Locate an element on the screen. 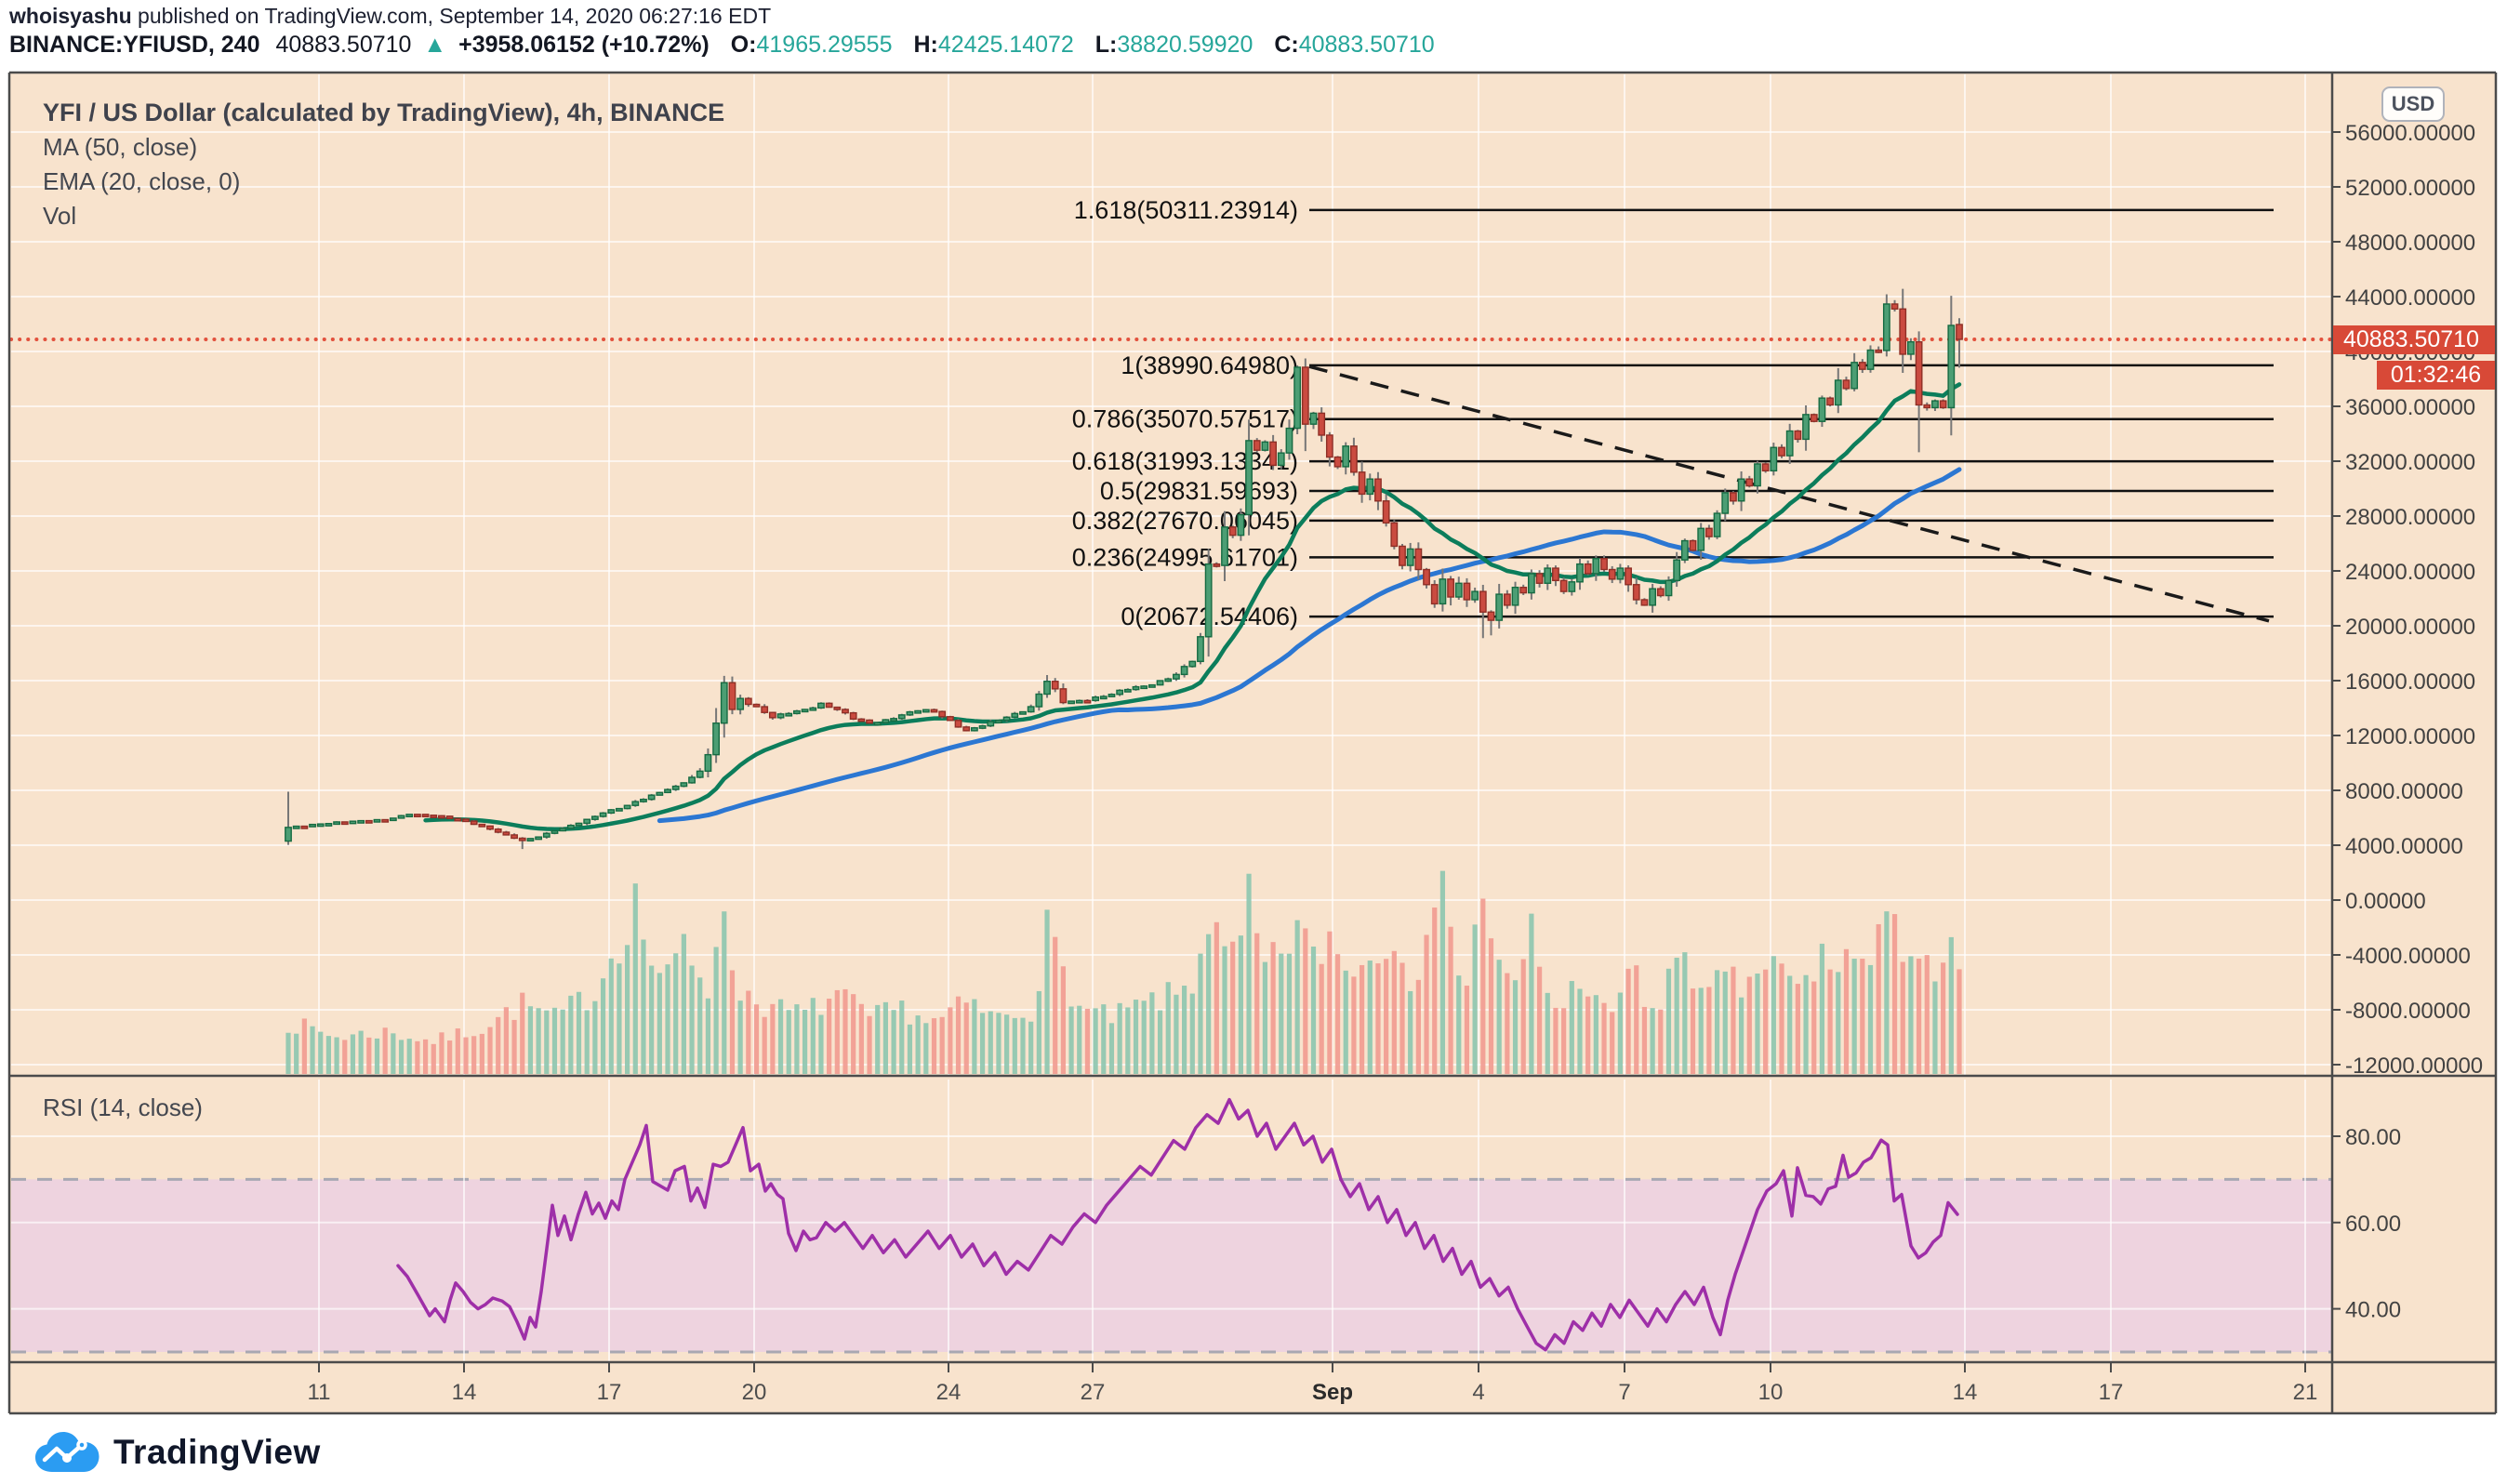 Image resolution: width=2507 pixels, height=1484 pixels. low-value: 38820.59920 is located at coordinates (1185, 45).